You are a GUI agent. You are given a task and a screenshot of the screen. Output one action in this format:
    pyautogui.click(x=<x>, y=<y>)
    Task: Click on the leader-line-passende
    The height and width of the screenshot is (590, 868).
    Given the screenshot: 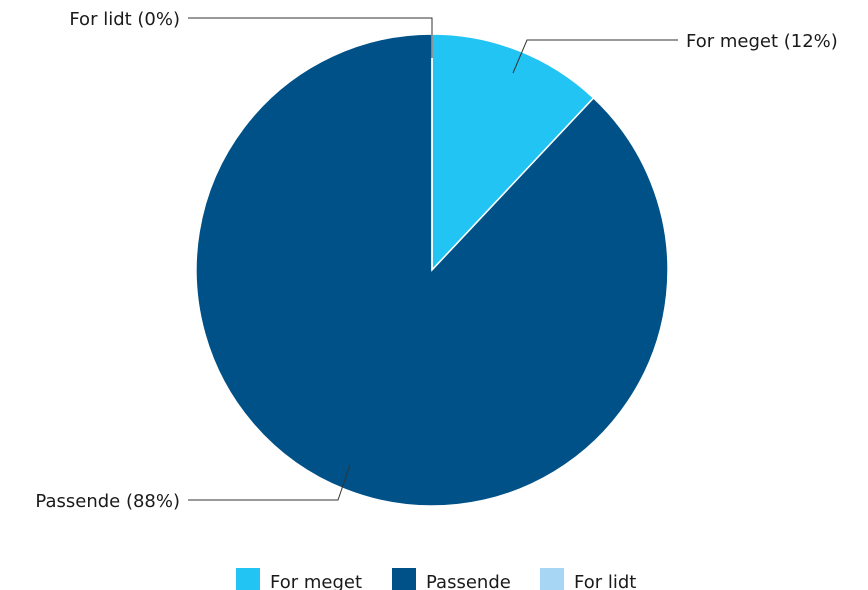 What is the action you would take?
    pyautogui.click(x=269, y=482)
    